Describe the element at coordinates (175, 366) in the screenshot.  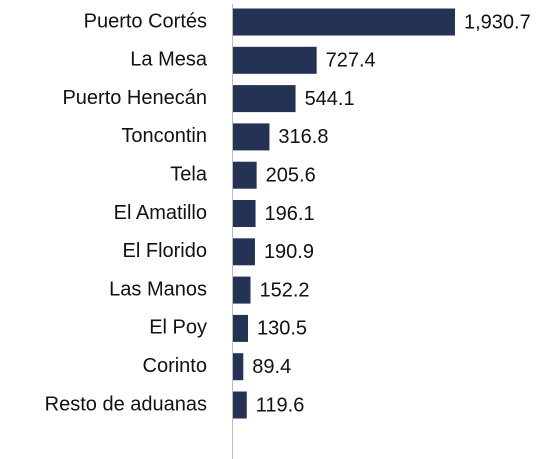
I see `category-label: Corinto` at that location.